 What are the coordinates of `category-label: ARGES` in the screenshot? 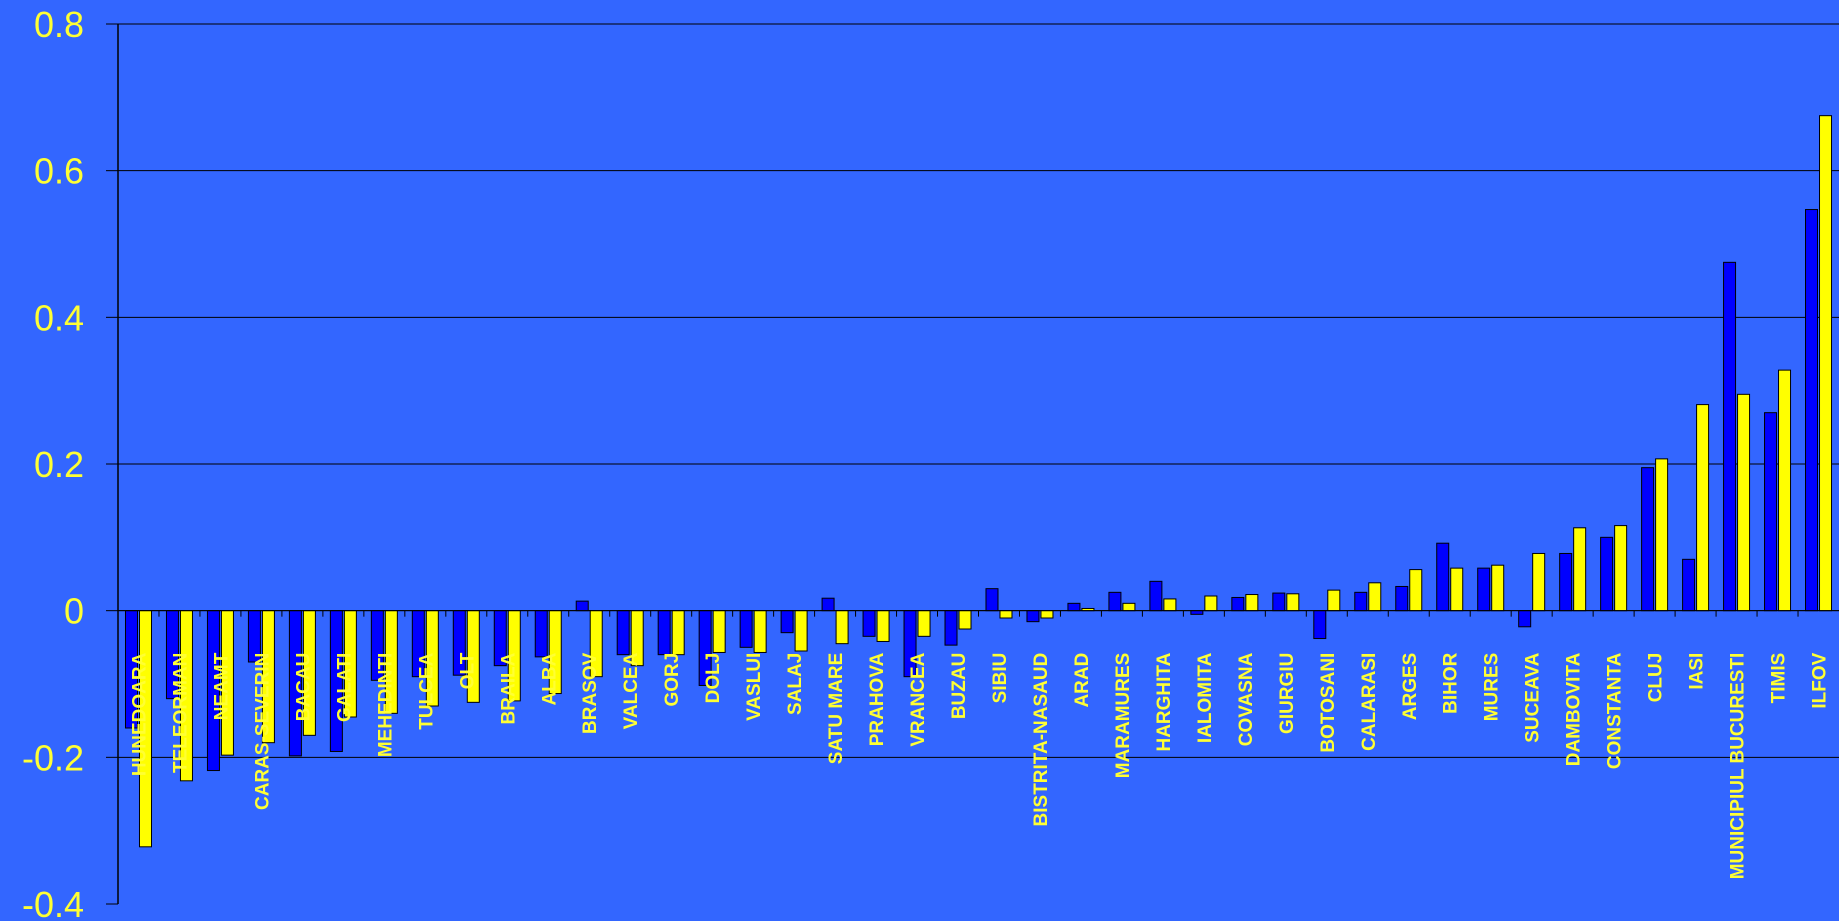 It's located at (1410, 687).